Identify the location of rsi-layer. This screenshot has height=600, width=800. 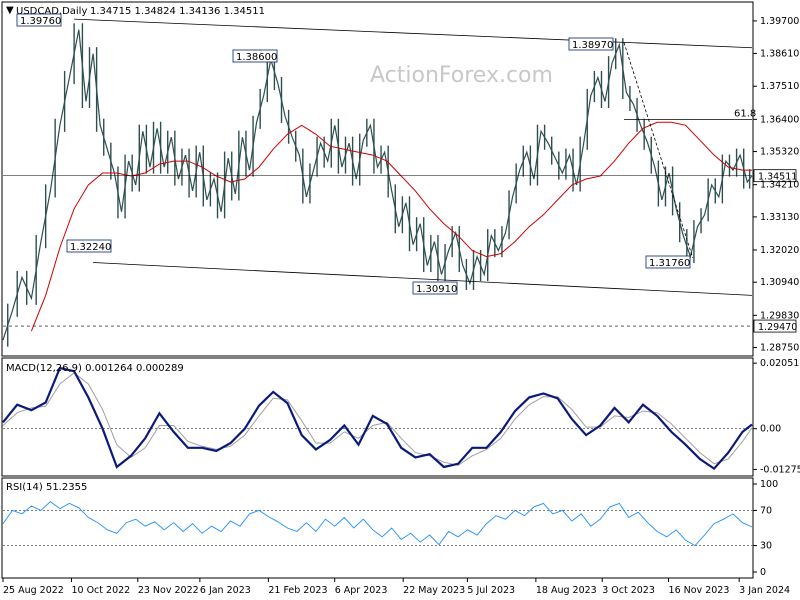
(377, 524).